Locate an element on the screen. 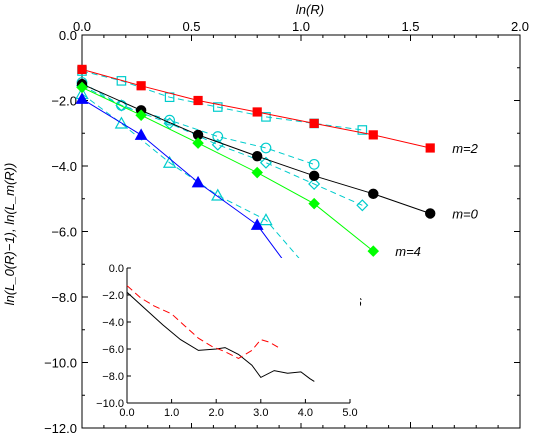  inset-series-red-dashed is located at coordinates (202, 322).